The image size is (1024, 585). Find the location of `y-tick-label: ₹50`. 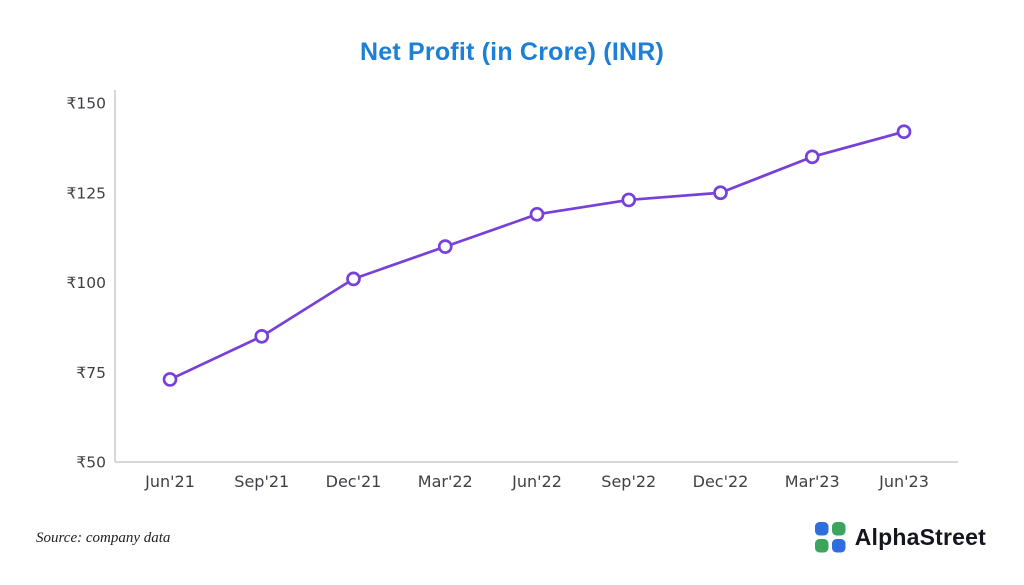

y-tick-label: ₹50 is located at coordinates (91, 463).